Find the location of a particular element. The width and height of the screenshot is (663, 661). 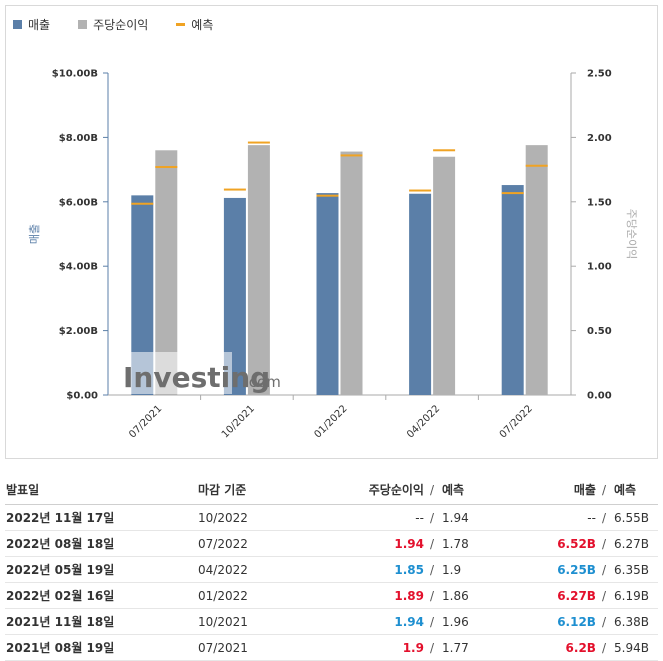

legend-label-eps: 주당순이익 is located at coordinates (121, 24).